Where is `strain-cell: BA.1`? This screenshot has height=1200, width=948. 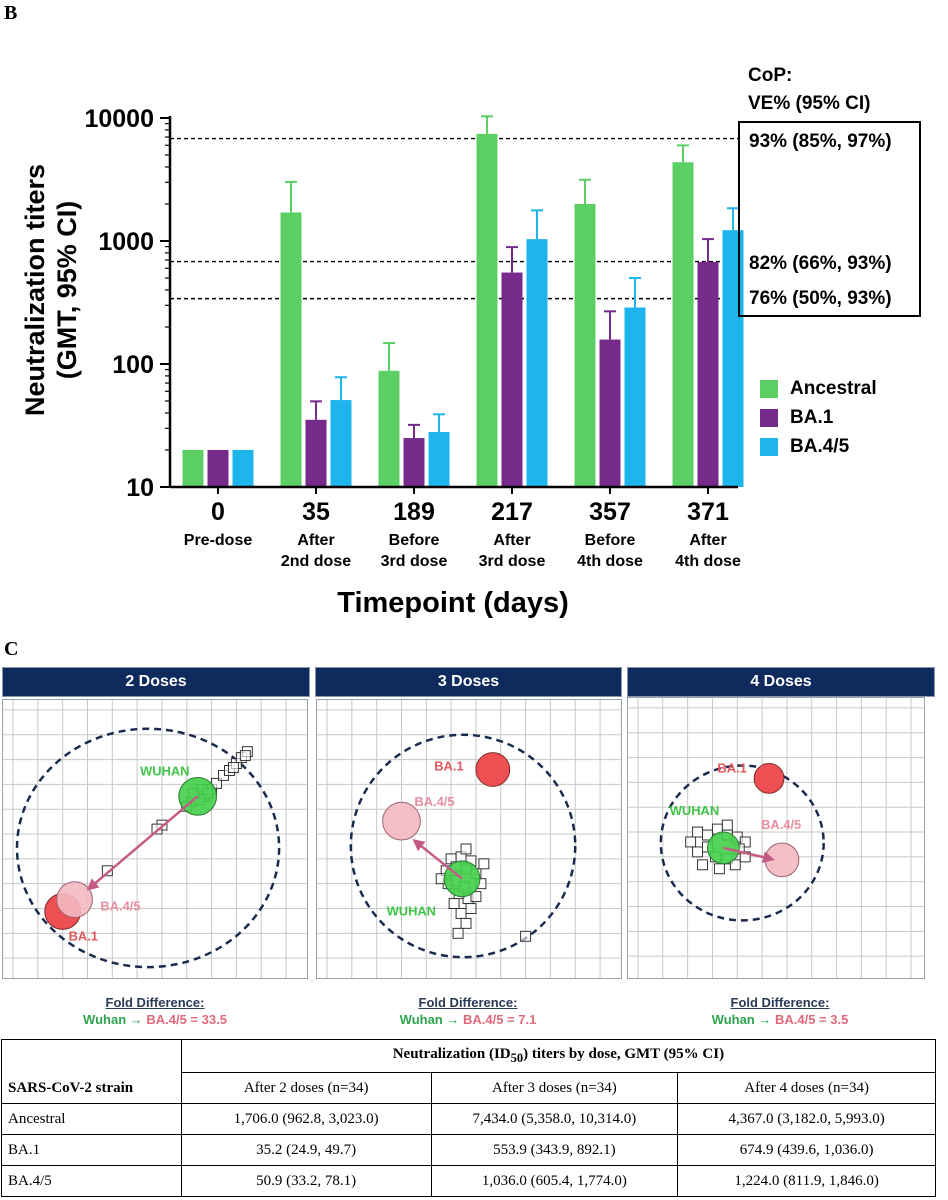
strain-cell: BA.1 is located at coordinates (91, 1150).